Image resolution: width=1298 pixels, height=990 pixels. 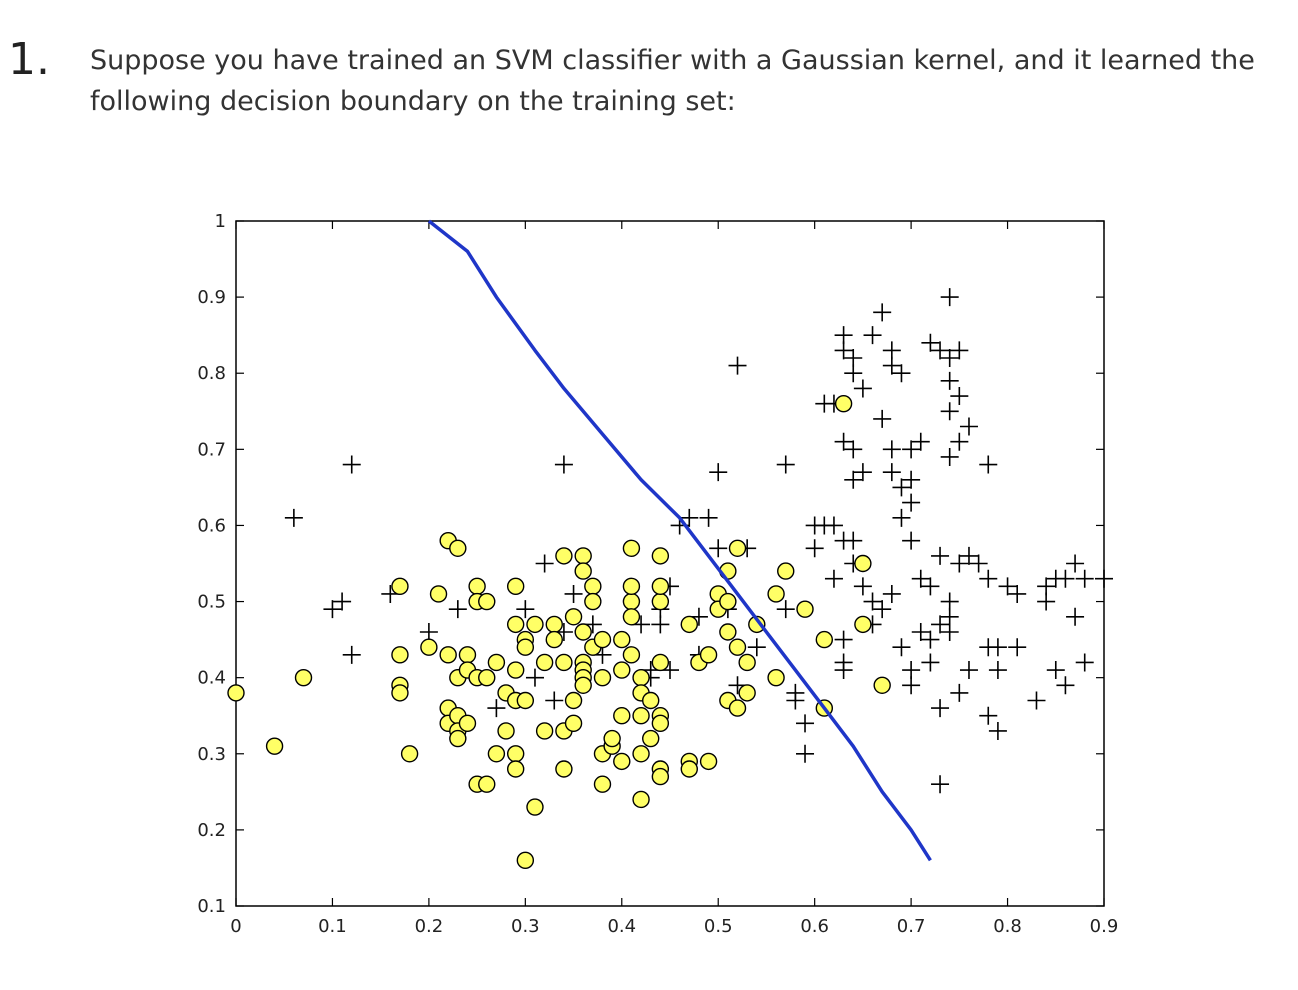 I want to click on y-tick-label: 1, so click(x=220, y=221).